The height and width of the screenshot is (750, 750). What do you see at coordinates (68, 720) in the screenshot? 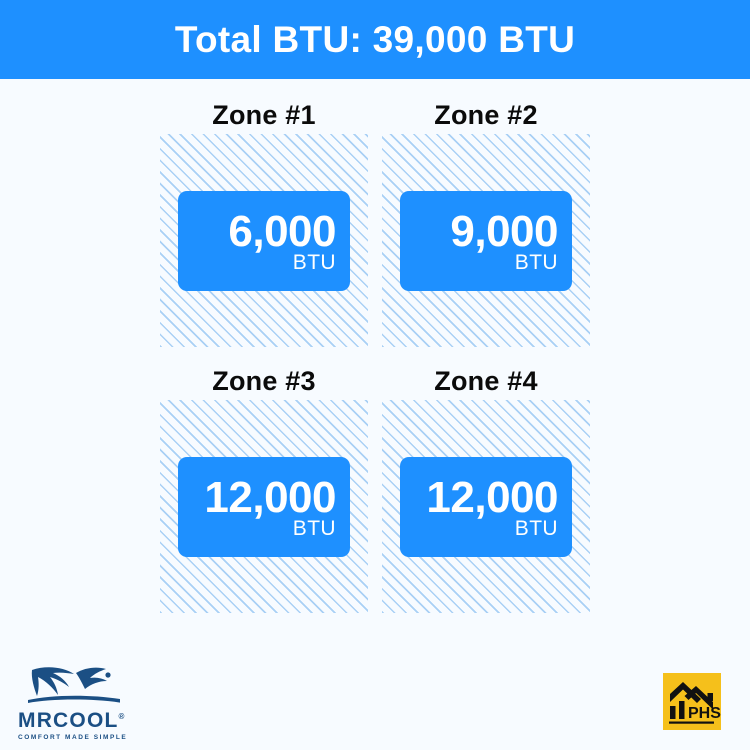
I see `mrcool-wordmark-text: MRCOOL` at bounding box center [68, 720].